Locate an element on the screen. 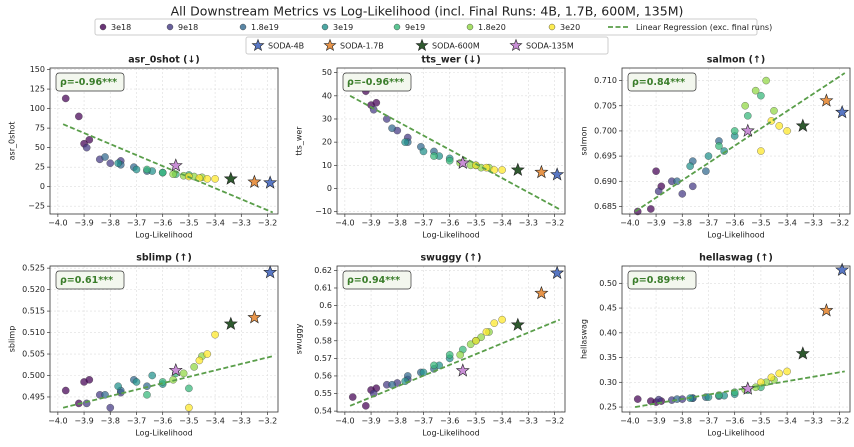 Image resolution: width=854 pixels, height=447 pixels. legend-label: SODA-135M is located at coordinates (550, 46).